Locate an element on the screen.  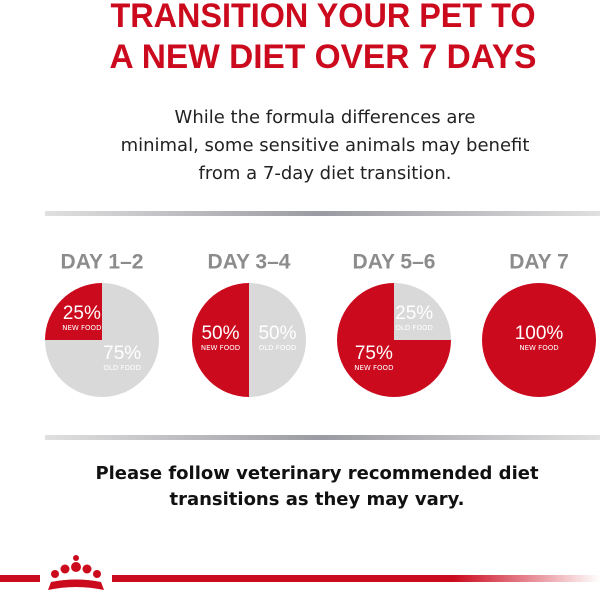
pie-title: DAY 1–2 is located at coordinates (102, 262).